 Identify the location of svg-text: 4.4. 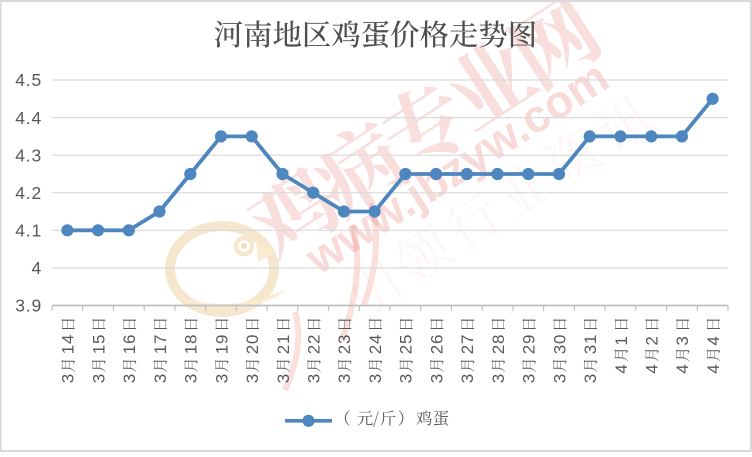
(28, 118).